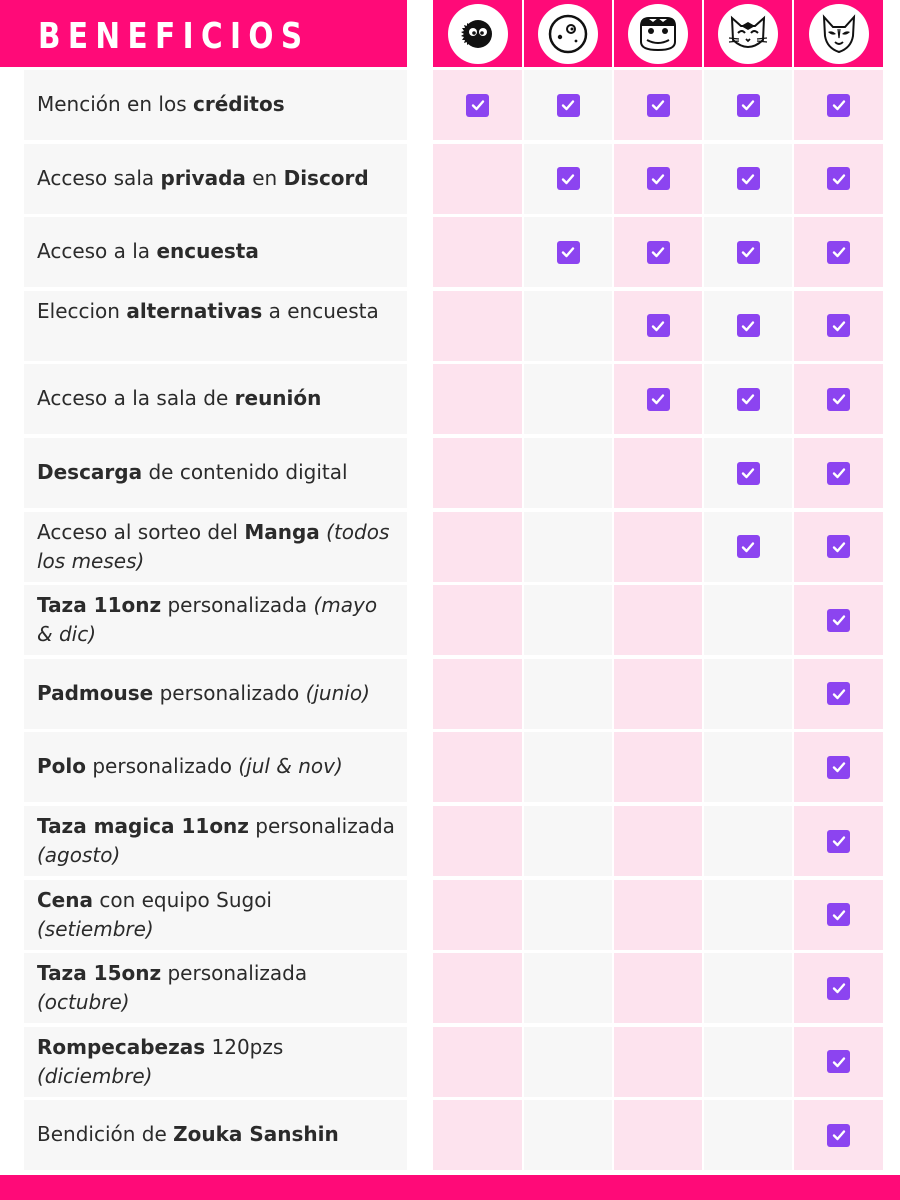 Image resolution: width=900 pixels, height=1200 pixels. I want to click on benefit-text-part: Manga, so click(282, 531).